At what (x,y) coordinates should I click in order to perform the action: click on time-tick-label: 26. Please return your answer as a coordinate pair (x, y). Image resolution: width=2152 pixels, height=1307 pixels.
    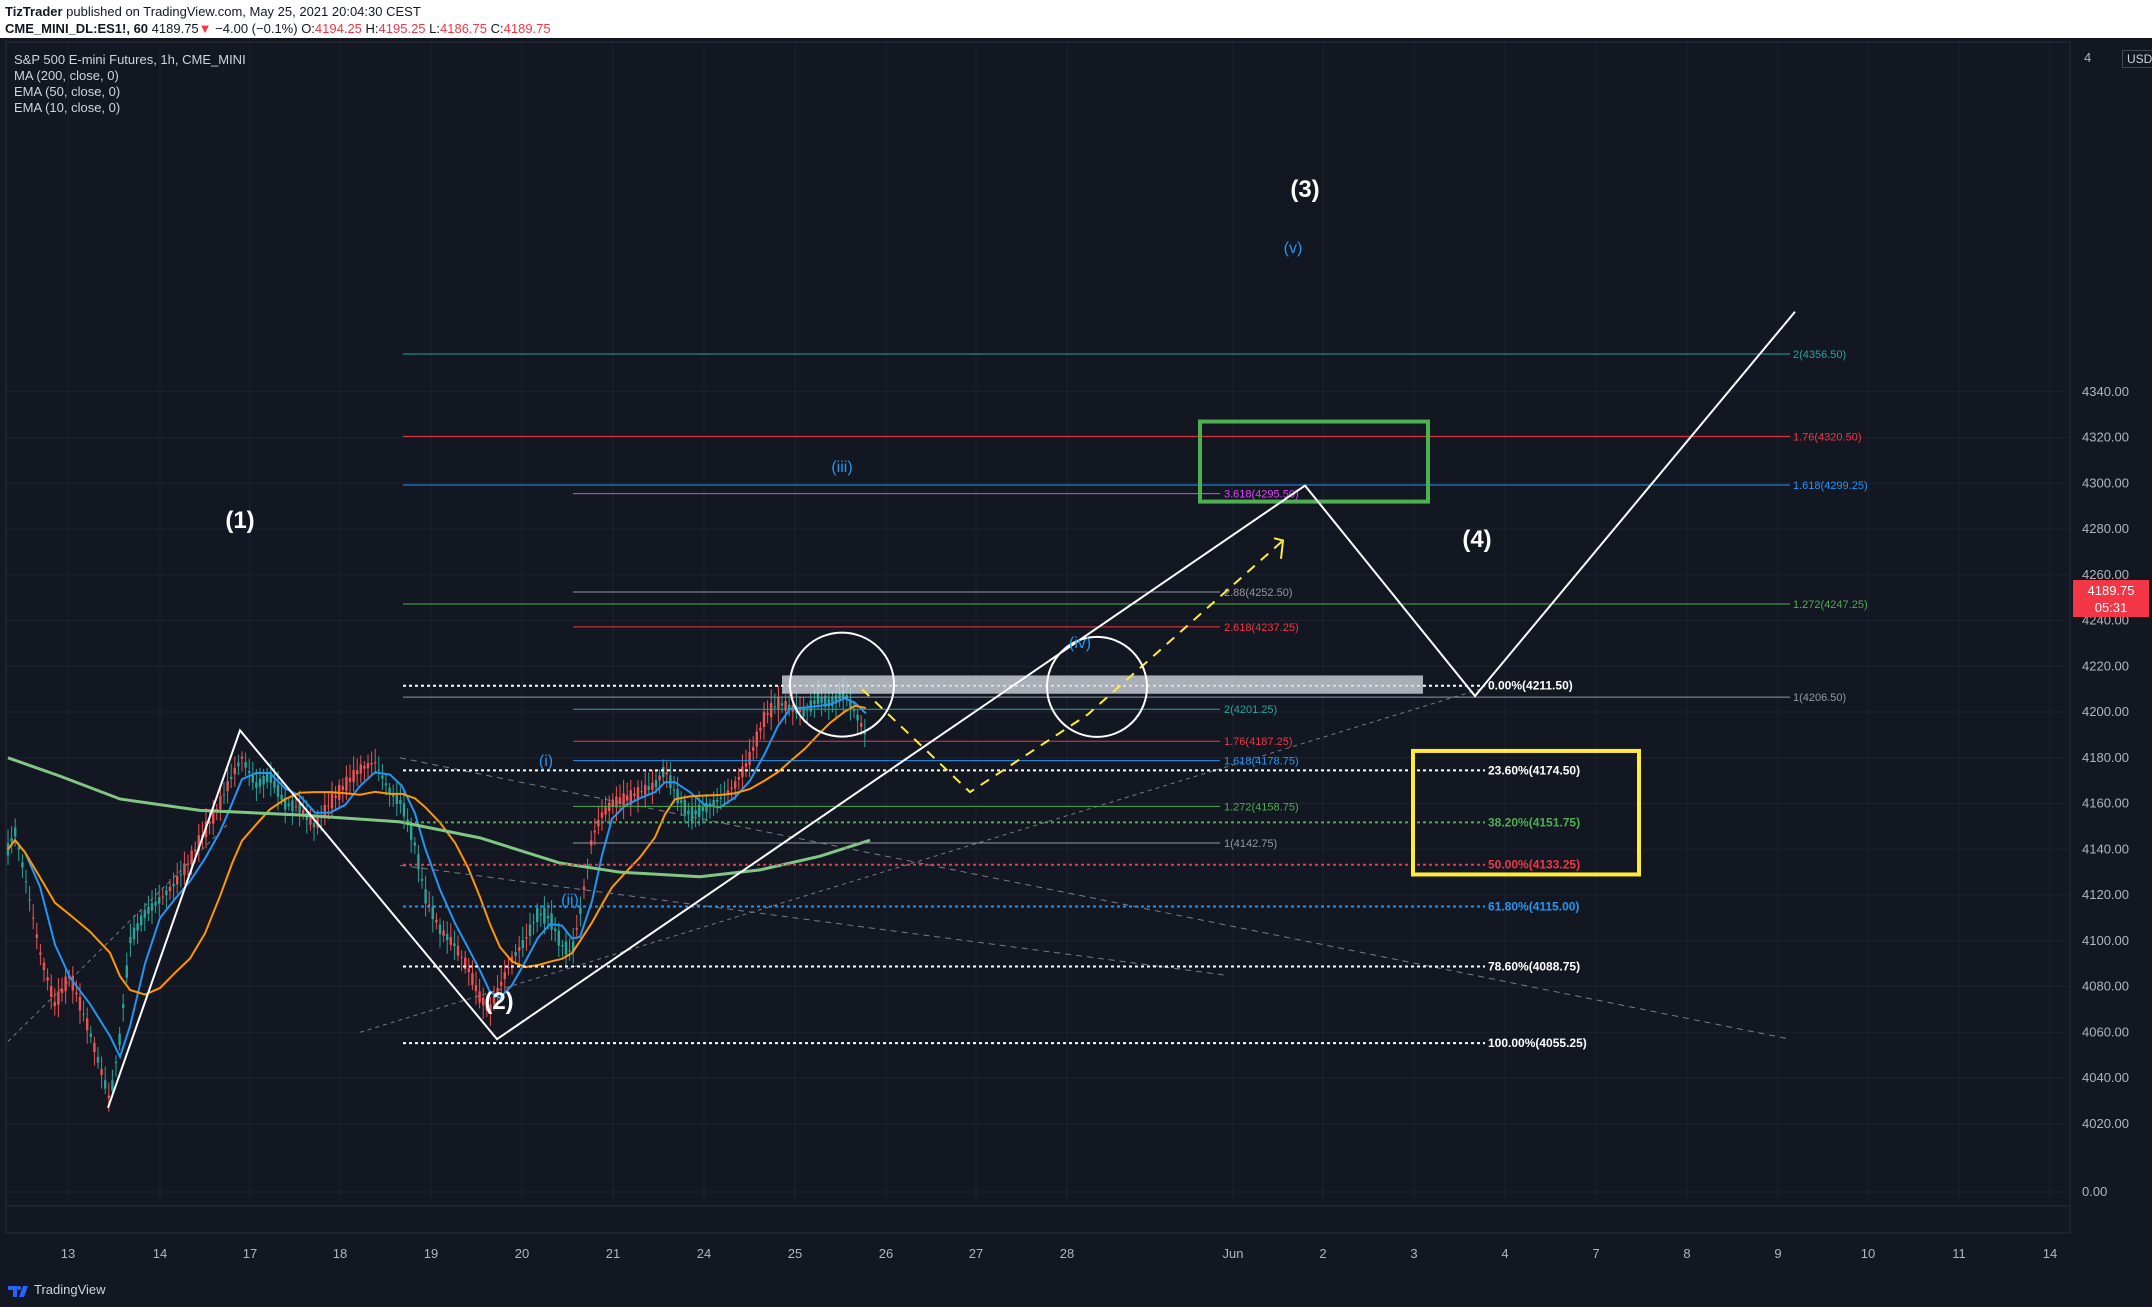
    Looking at the image, I should click on (886, 1253).